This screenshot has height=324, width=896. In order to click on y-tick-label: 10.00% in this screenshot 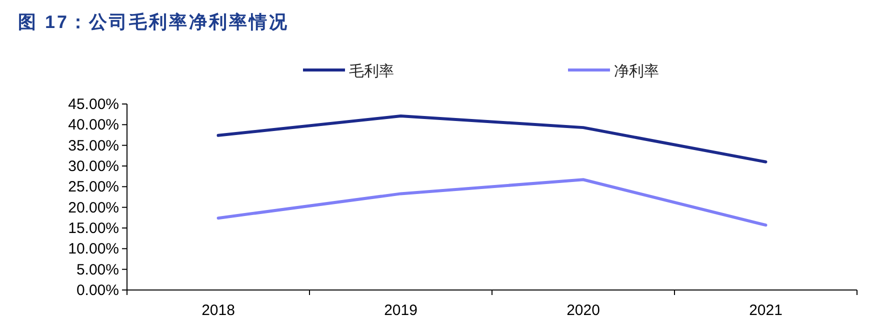, I will do `click(93, 249)`.